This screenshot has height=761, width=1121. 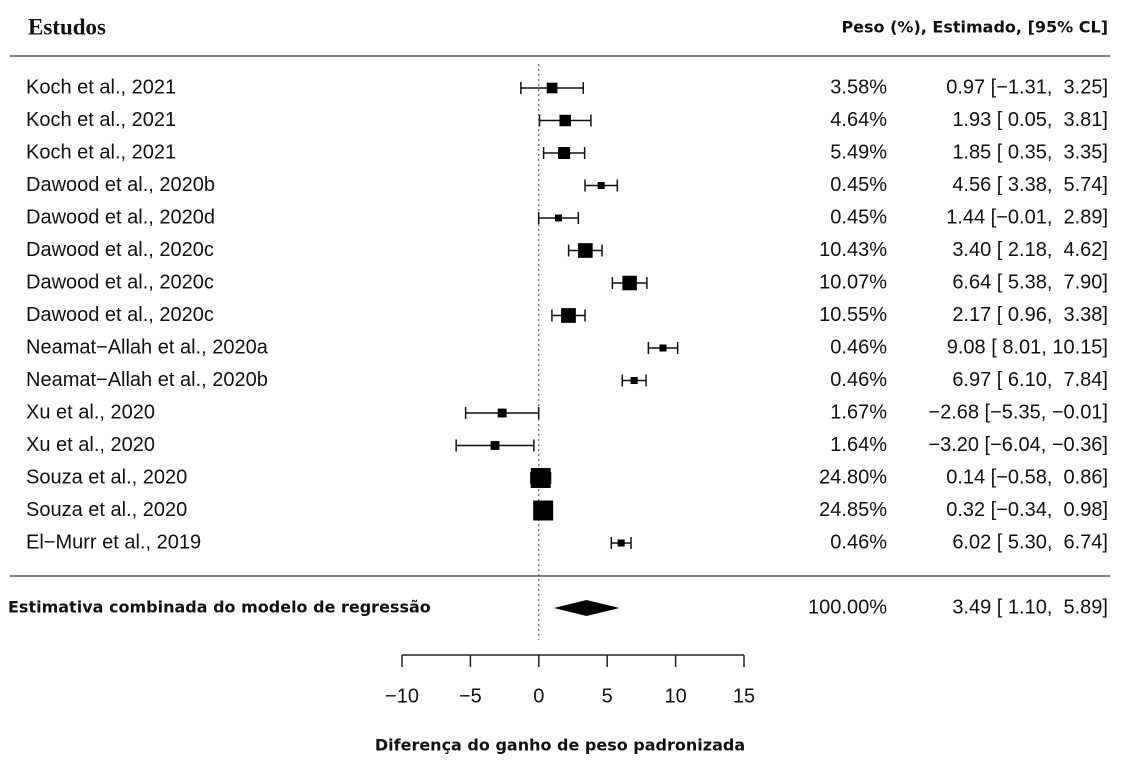 I want to click on estimate-label: 4.56 [ 3.38, 5.74], so click(x=1030, y=185).